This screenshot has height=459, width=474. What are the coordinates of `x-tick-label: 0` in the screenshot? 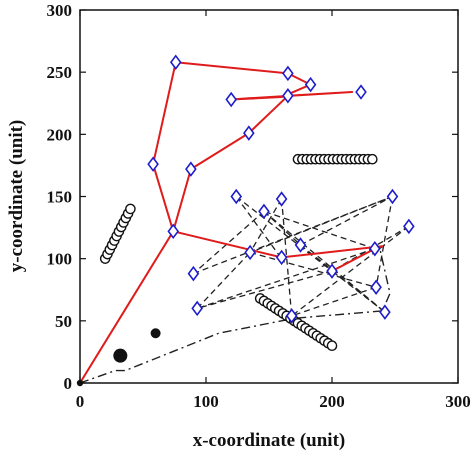 It's located at (80, 401).